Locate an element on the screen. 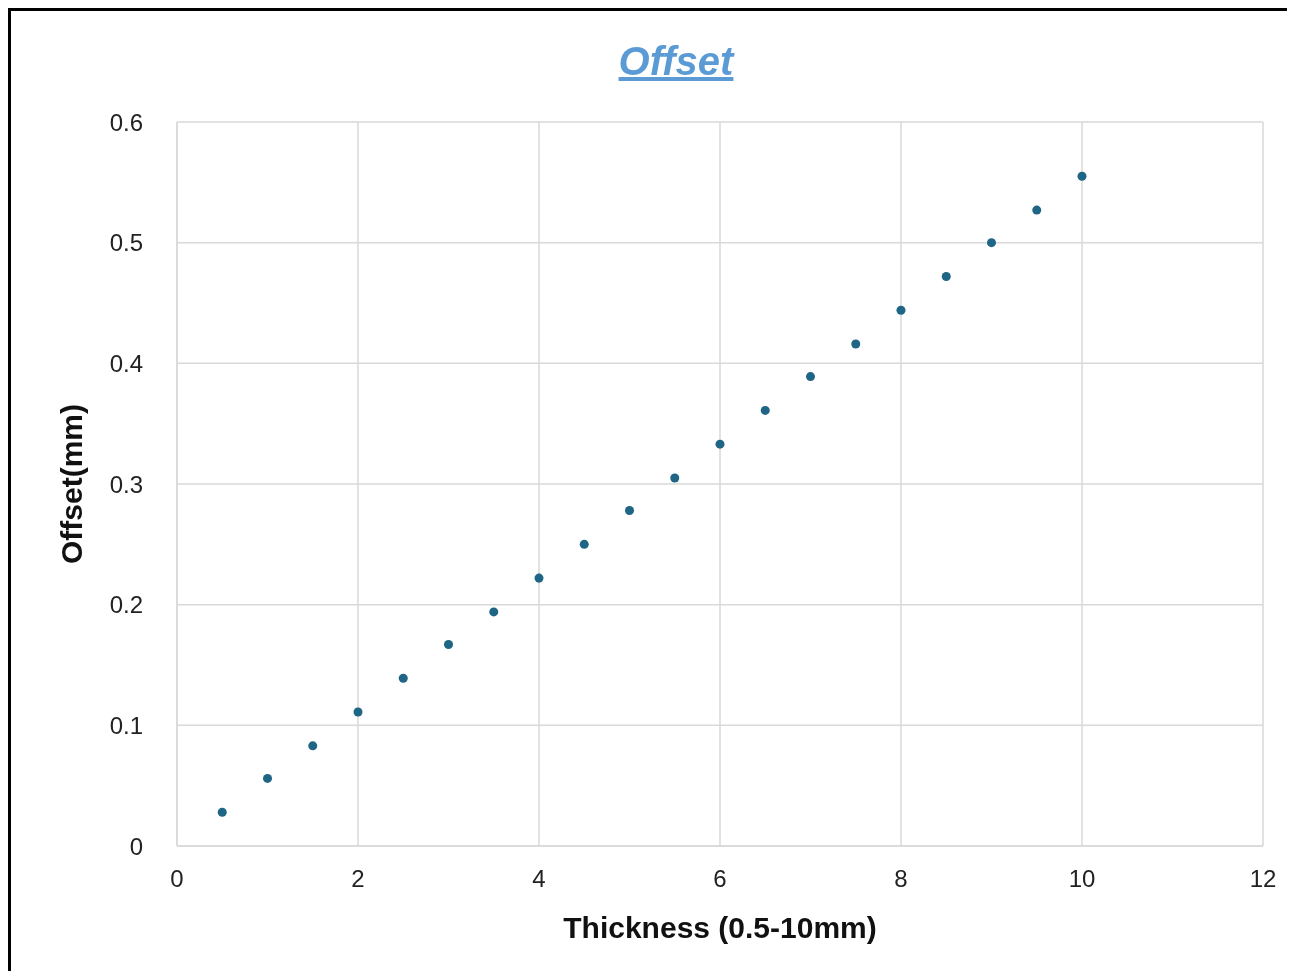 Image resolution: width=1304 pixels, height=979 pixels. x-tick-label: 12 is located at coordinates (1263, 879).